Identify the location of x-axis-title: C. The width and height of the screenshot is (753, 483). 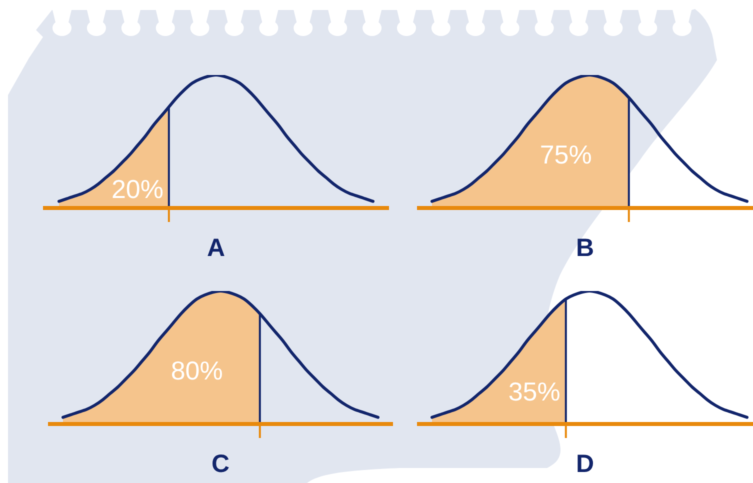
(220, 464).